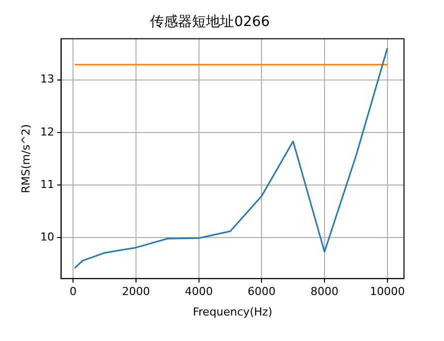 This screenshot has height=341, width=444. What do you see at coordinates (47, 184) in the screenshot?
I see `y-tick-label: 11` at bounding box center [47, 184].